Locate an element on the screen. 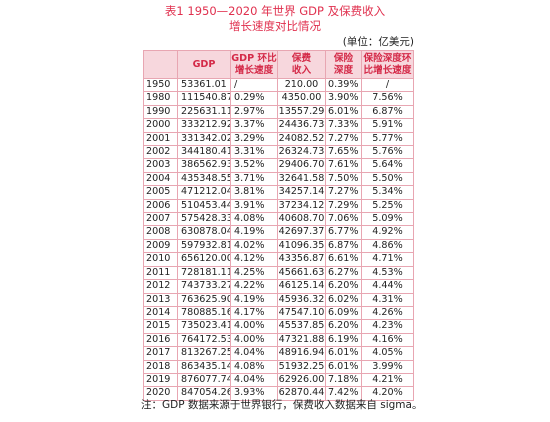  table-row: 2005 471212.04 3.81% 34257.14 7.27% 5.34% is located at coordinates (278, 192).